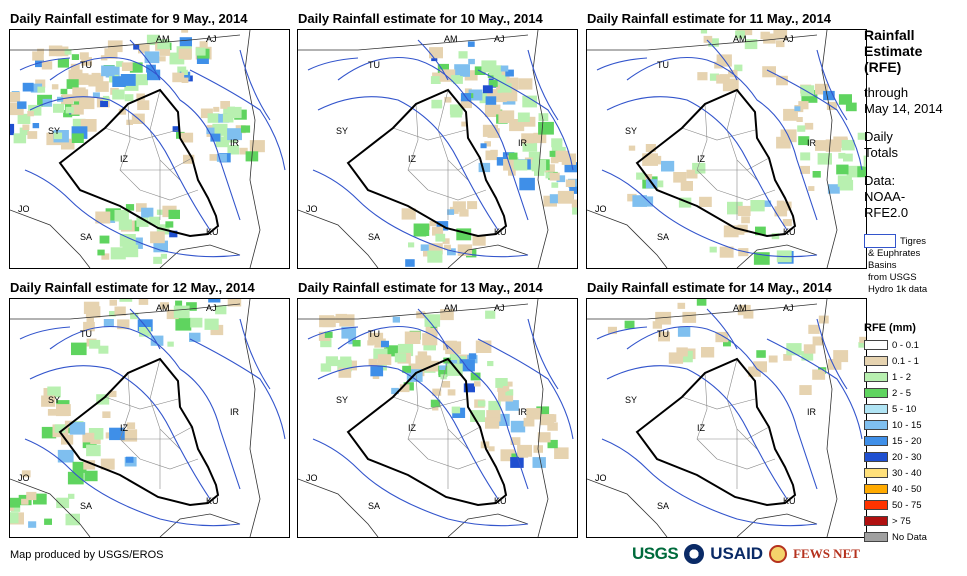  Describe the element at coordinates (893, 457) in the screenshot. I see `legend-item: 20 - 30` at that location.